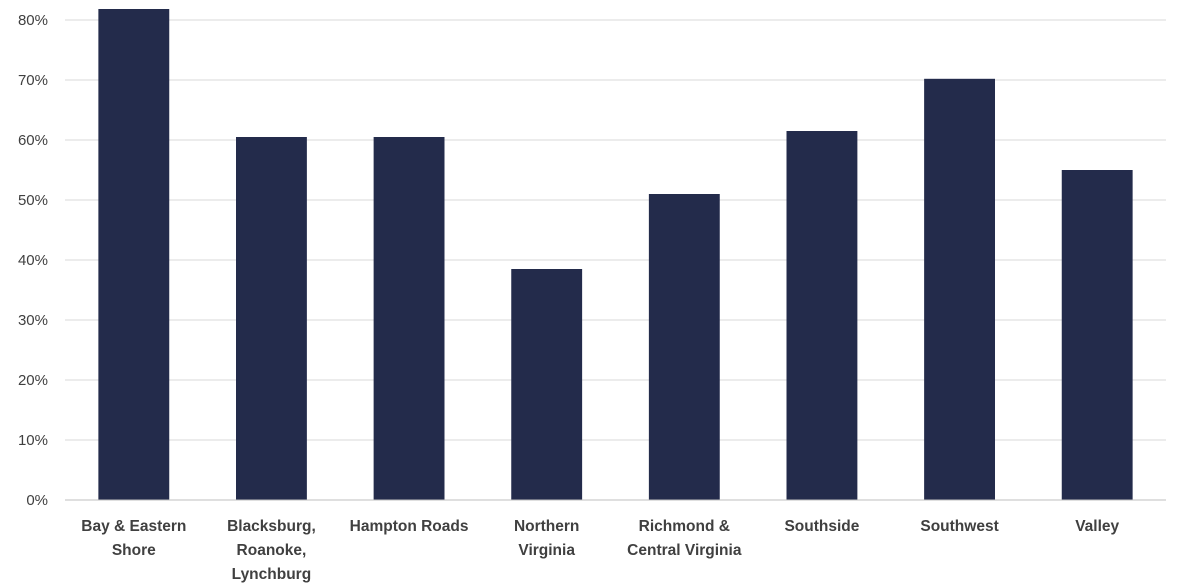 The image size is (1182, 584). What do you see at coordinates (33, 140) in the screenshot?
I see `y-tick-label: 60%` at bounding box center [33, 140].